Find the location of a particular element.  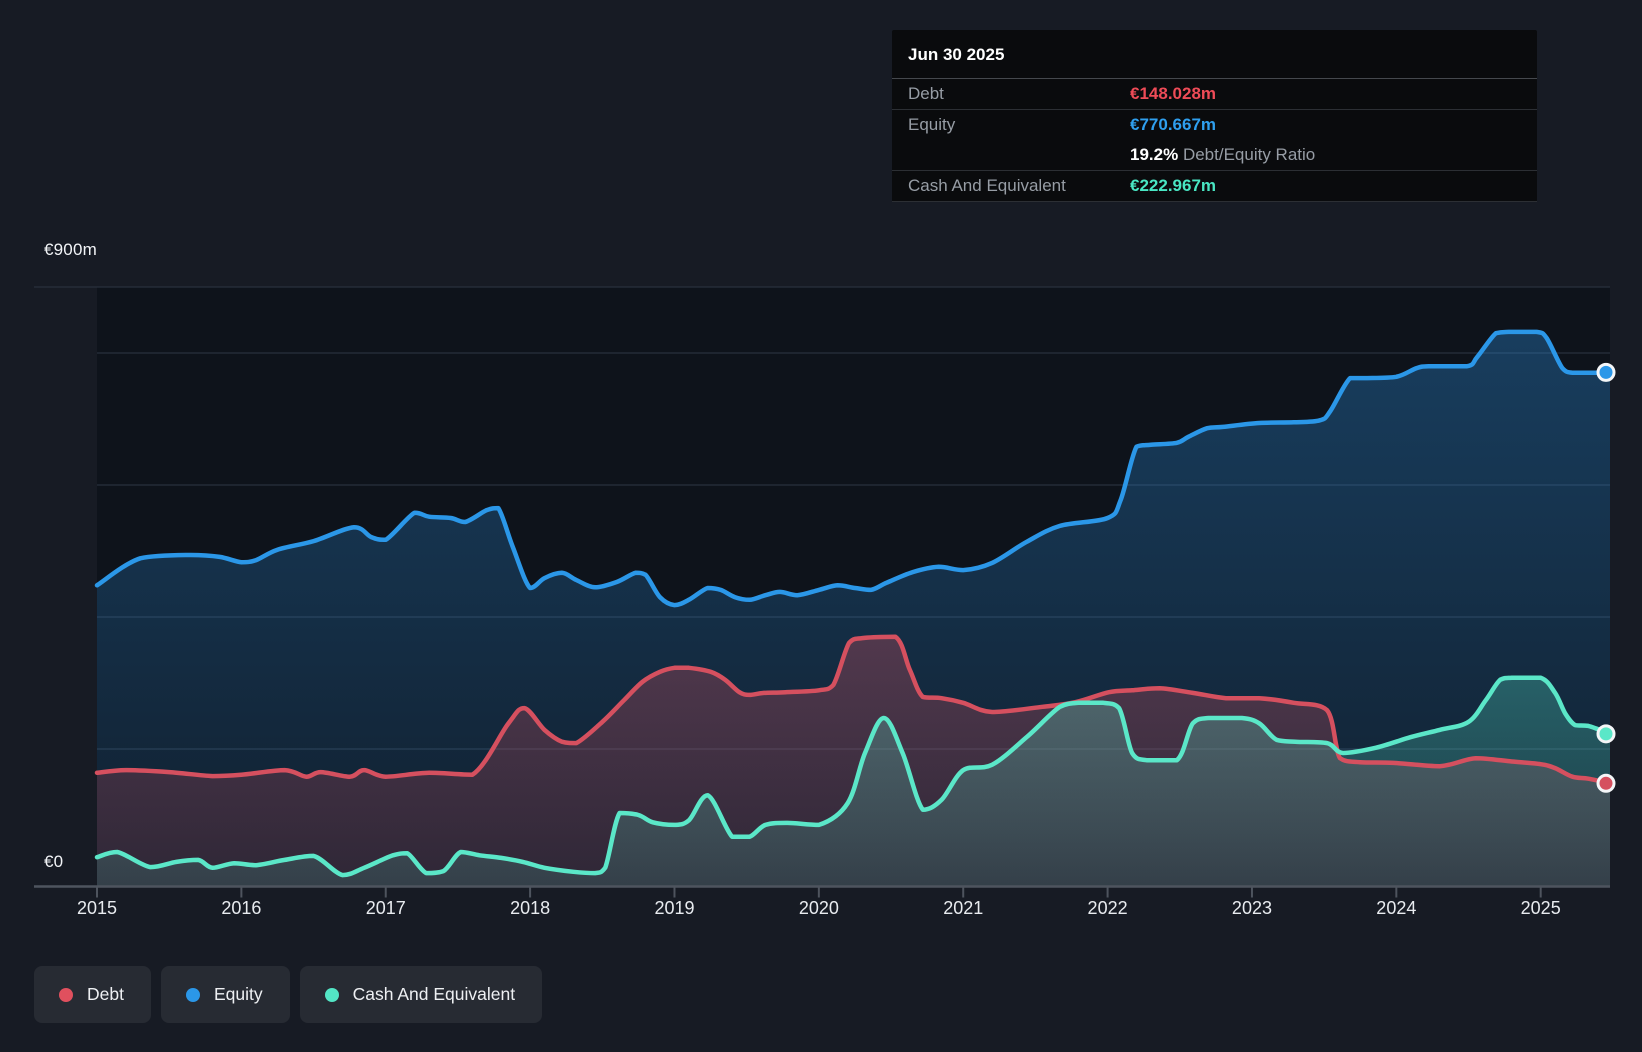

tooltip-debt-value: €148.028m is located at coordinates (1173, 93).